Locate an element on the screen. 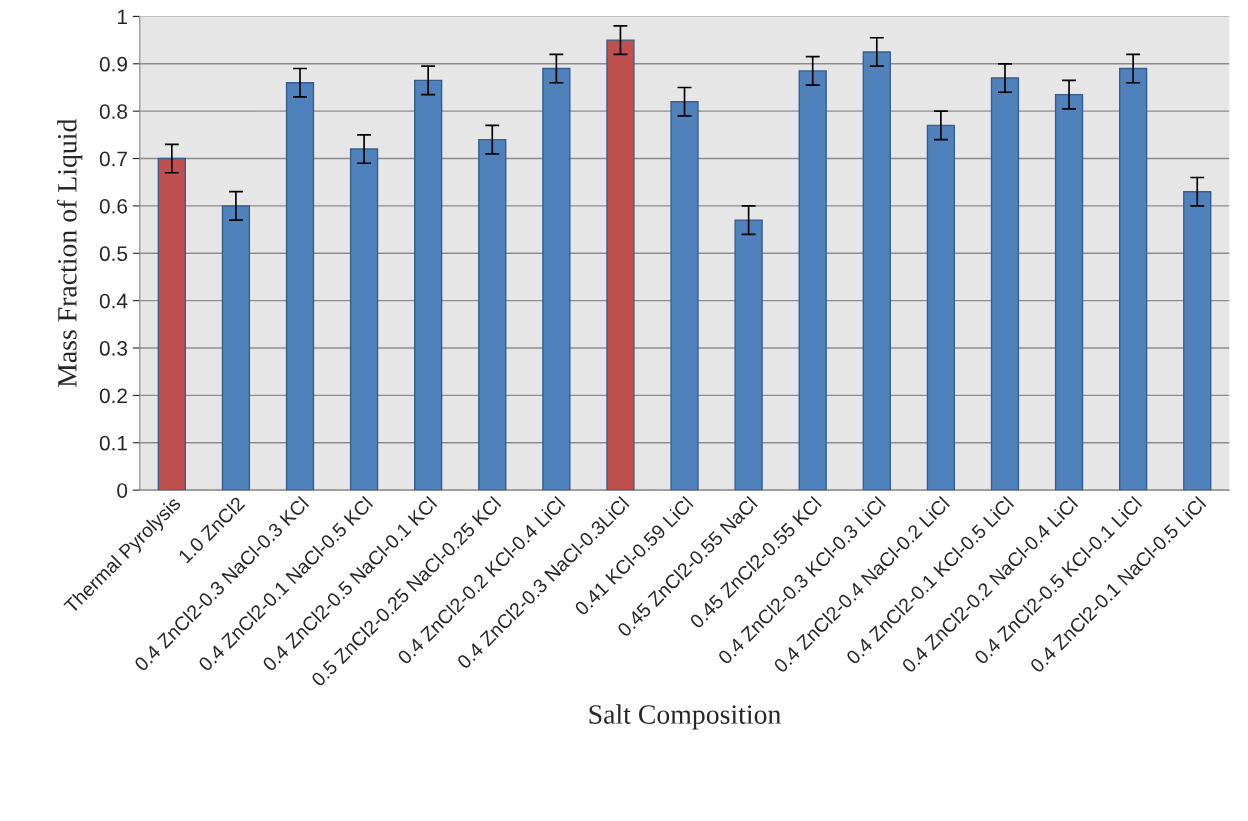 The image size is (1248, 821). y-tick-label: 0.3 is located at coordinates (113, 348).